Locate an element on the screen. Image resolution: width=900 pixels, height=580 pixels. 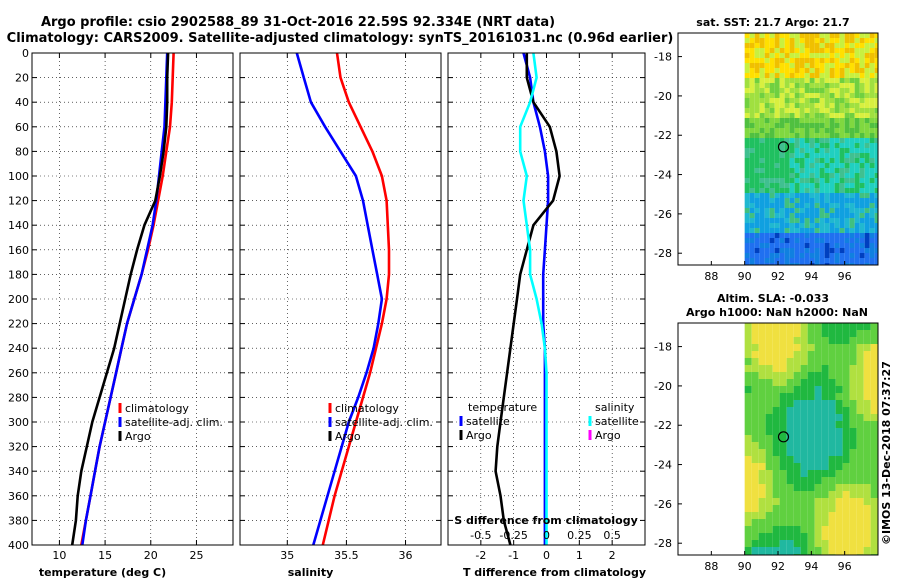
y-tick-label: 300 is located at coordinates (18, 422).